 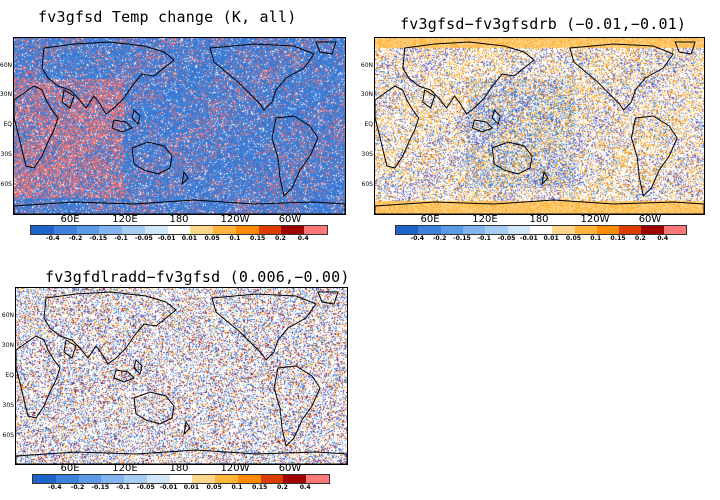 I want to click on colorbar-label: 0.01, so click(x=191, y=487).